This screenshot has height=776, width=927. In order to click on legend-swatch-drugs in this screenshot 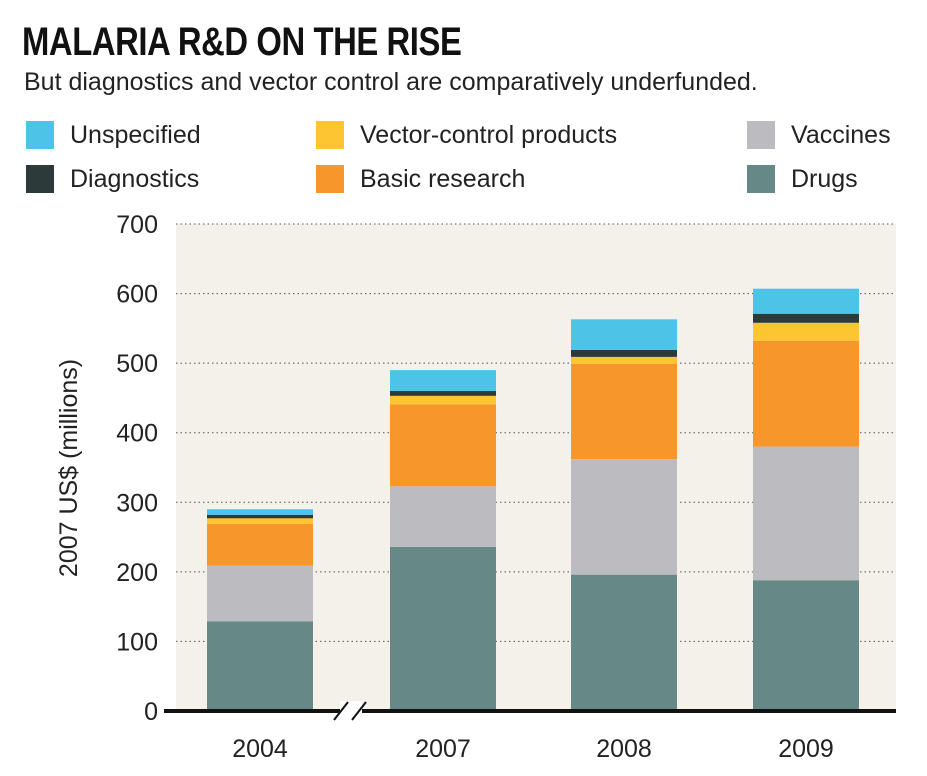, I will do `click(761, 179)`.